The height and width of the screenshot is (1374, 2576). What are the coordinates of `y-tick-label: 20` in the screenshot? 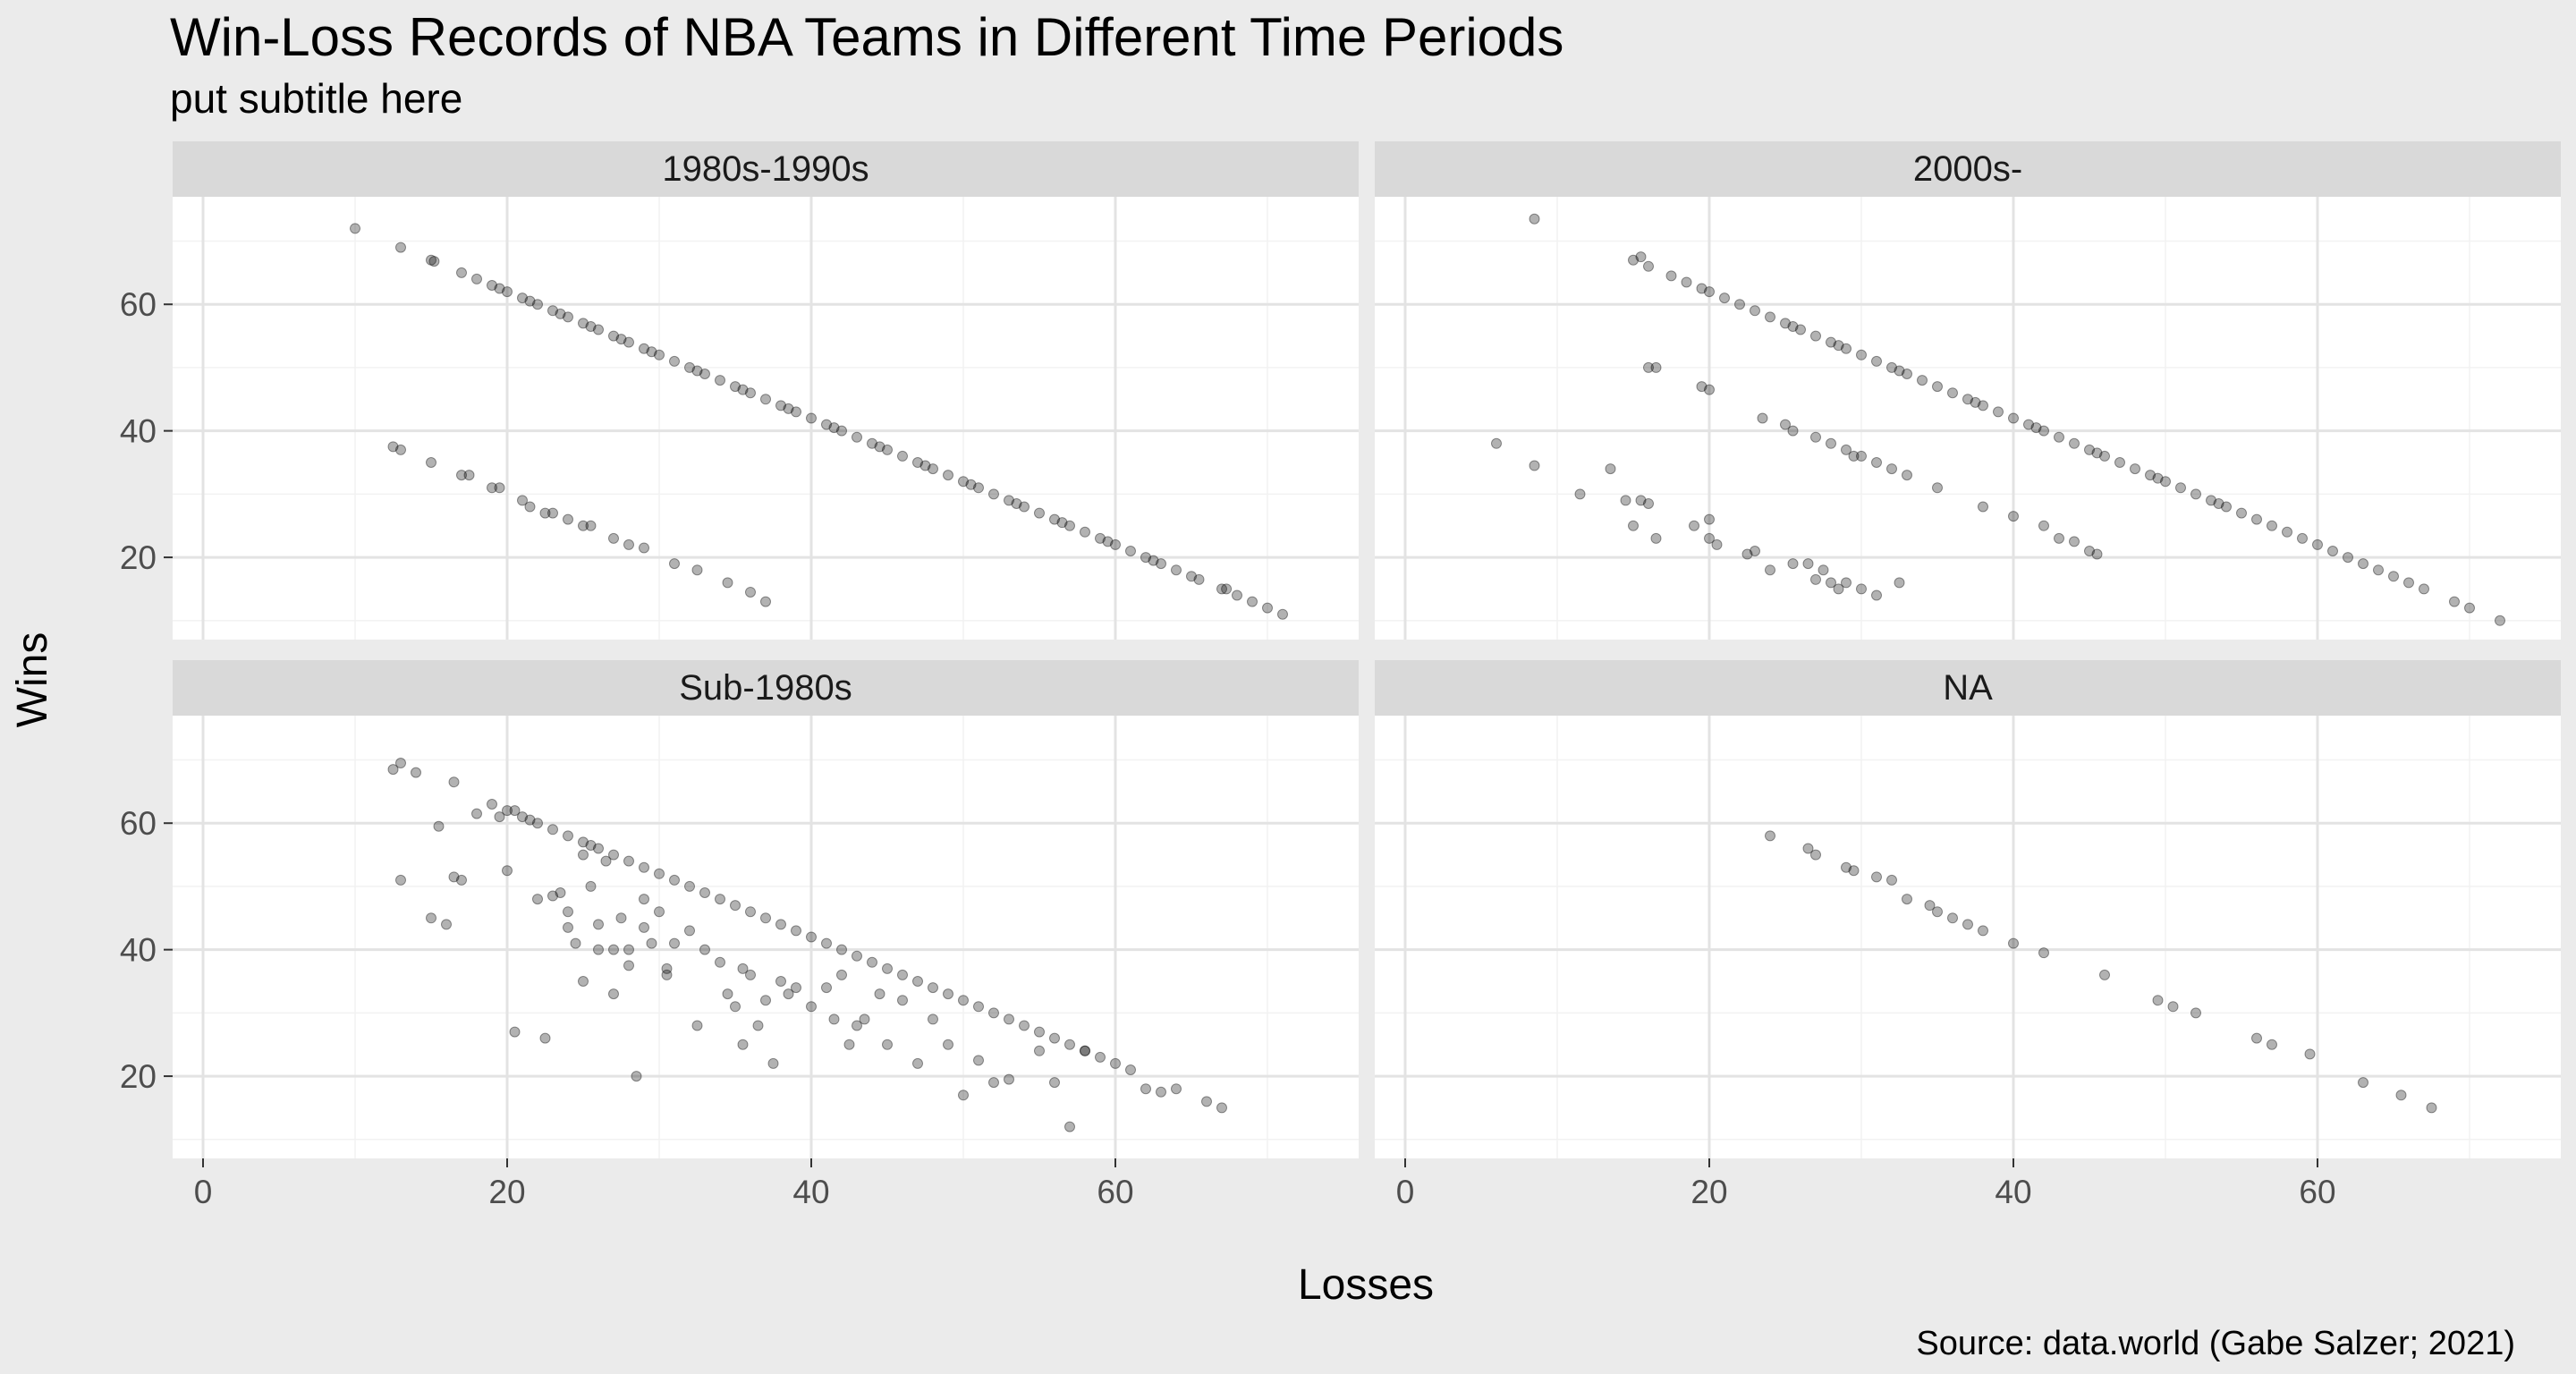 It's located at (138, 557).